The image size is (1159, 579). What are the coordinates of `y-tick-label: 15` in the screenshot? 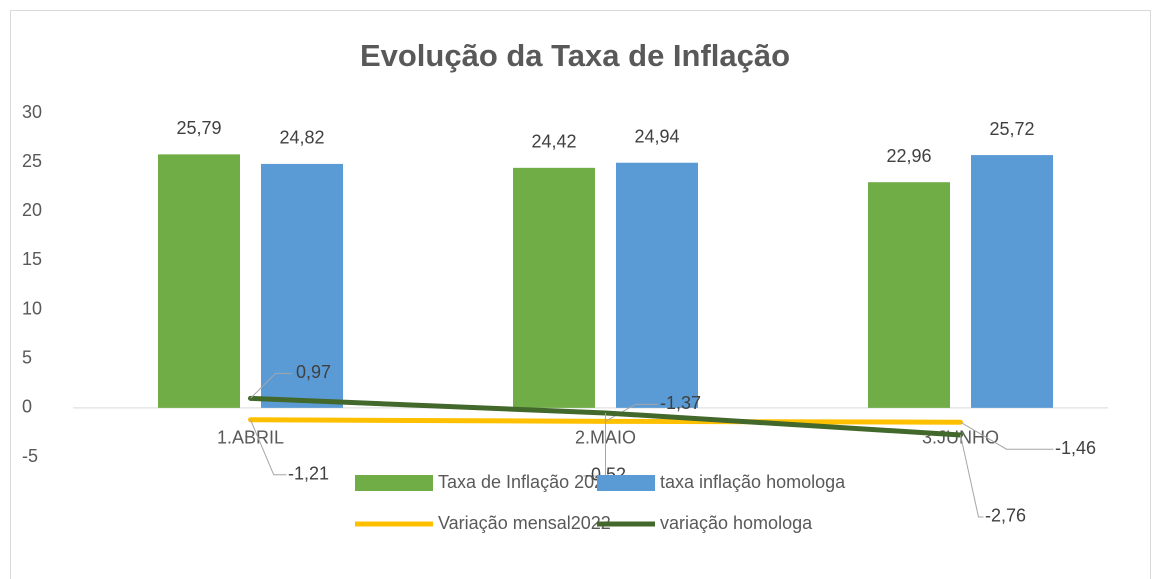 It's located at (32, 259).